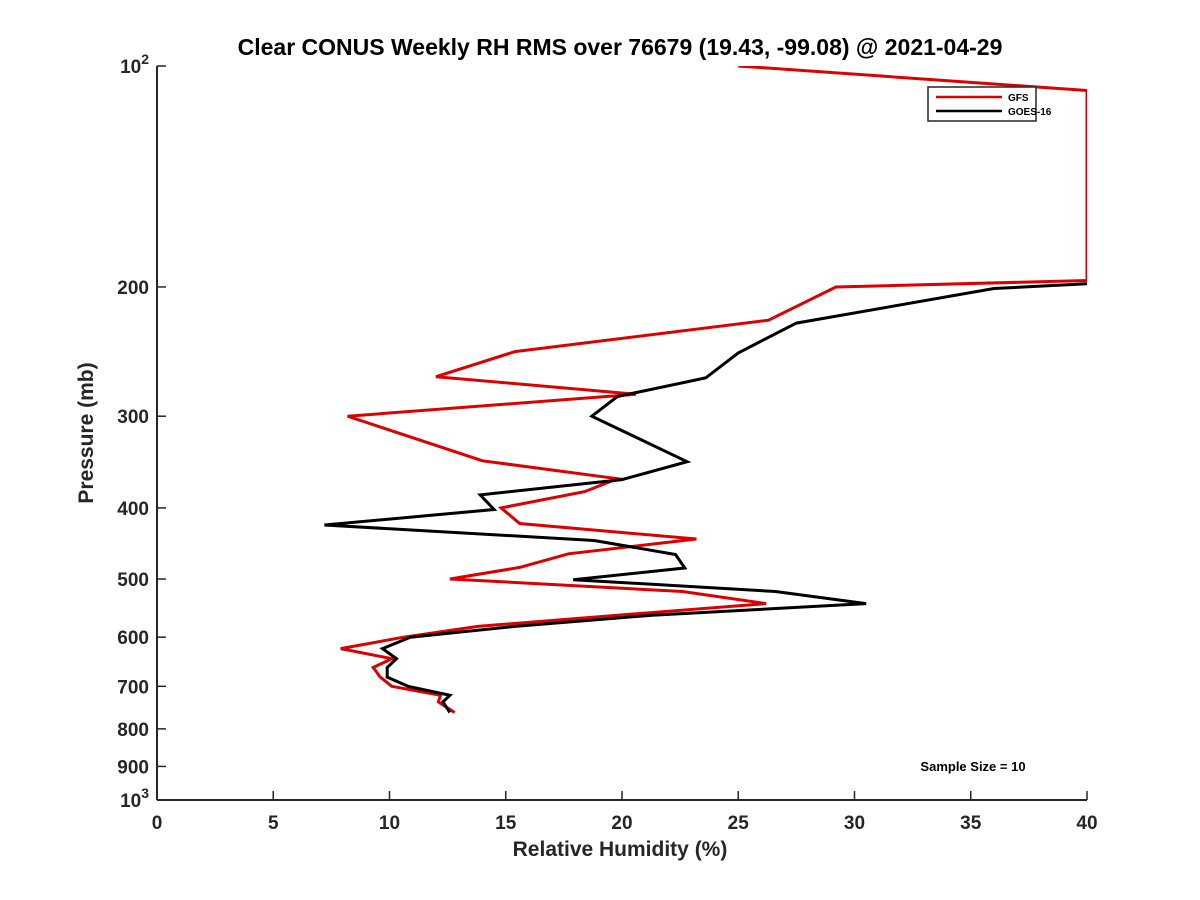 The image size is (1200, 900). What do you see at coordinates (854, 823) in the screenshot?
I see `x-tick-label: 30` at bounding box center [854, 823].